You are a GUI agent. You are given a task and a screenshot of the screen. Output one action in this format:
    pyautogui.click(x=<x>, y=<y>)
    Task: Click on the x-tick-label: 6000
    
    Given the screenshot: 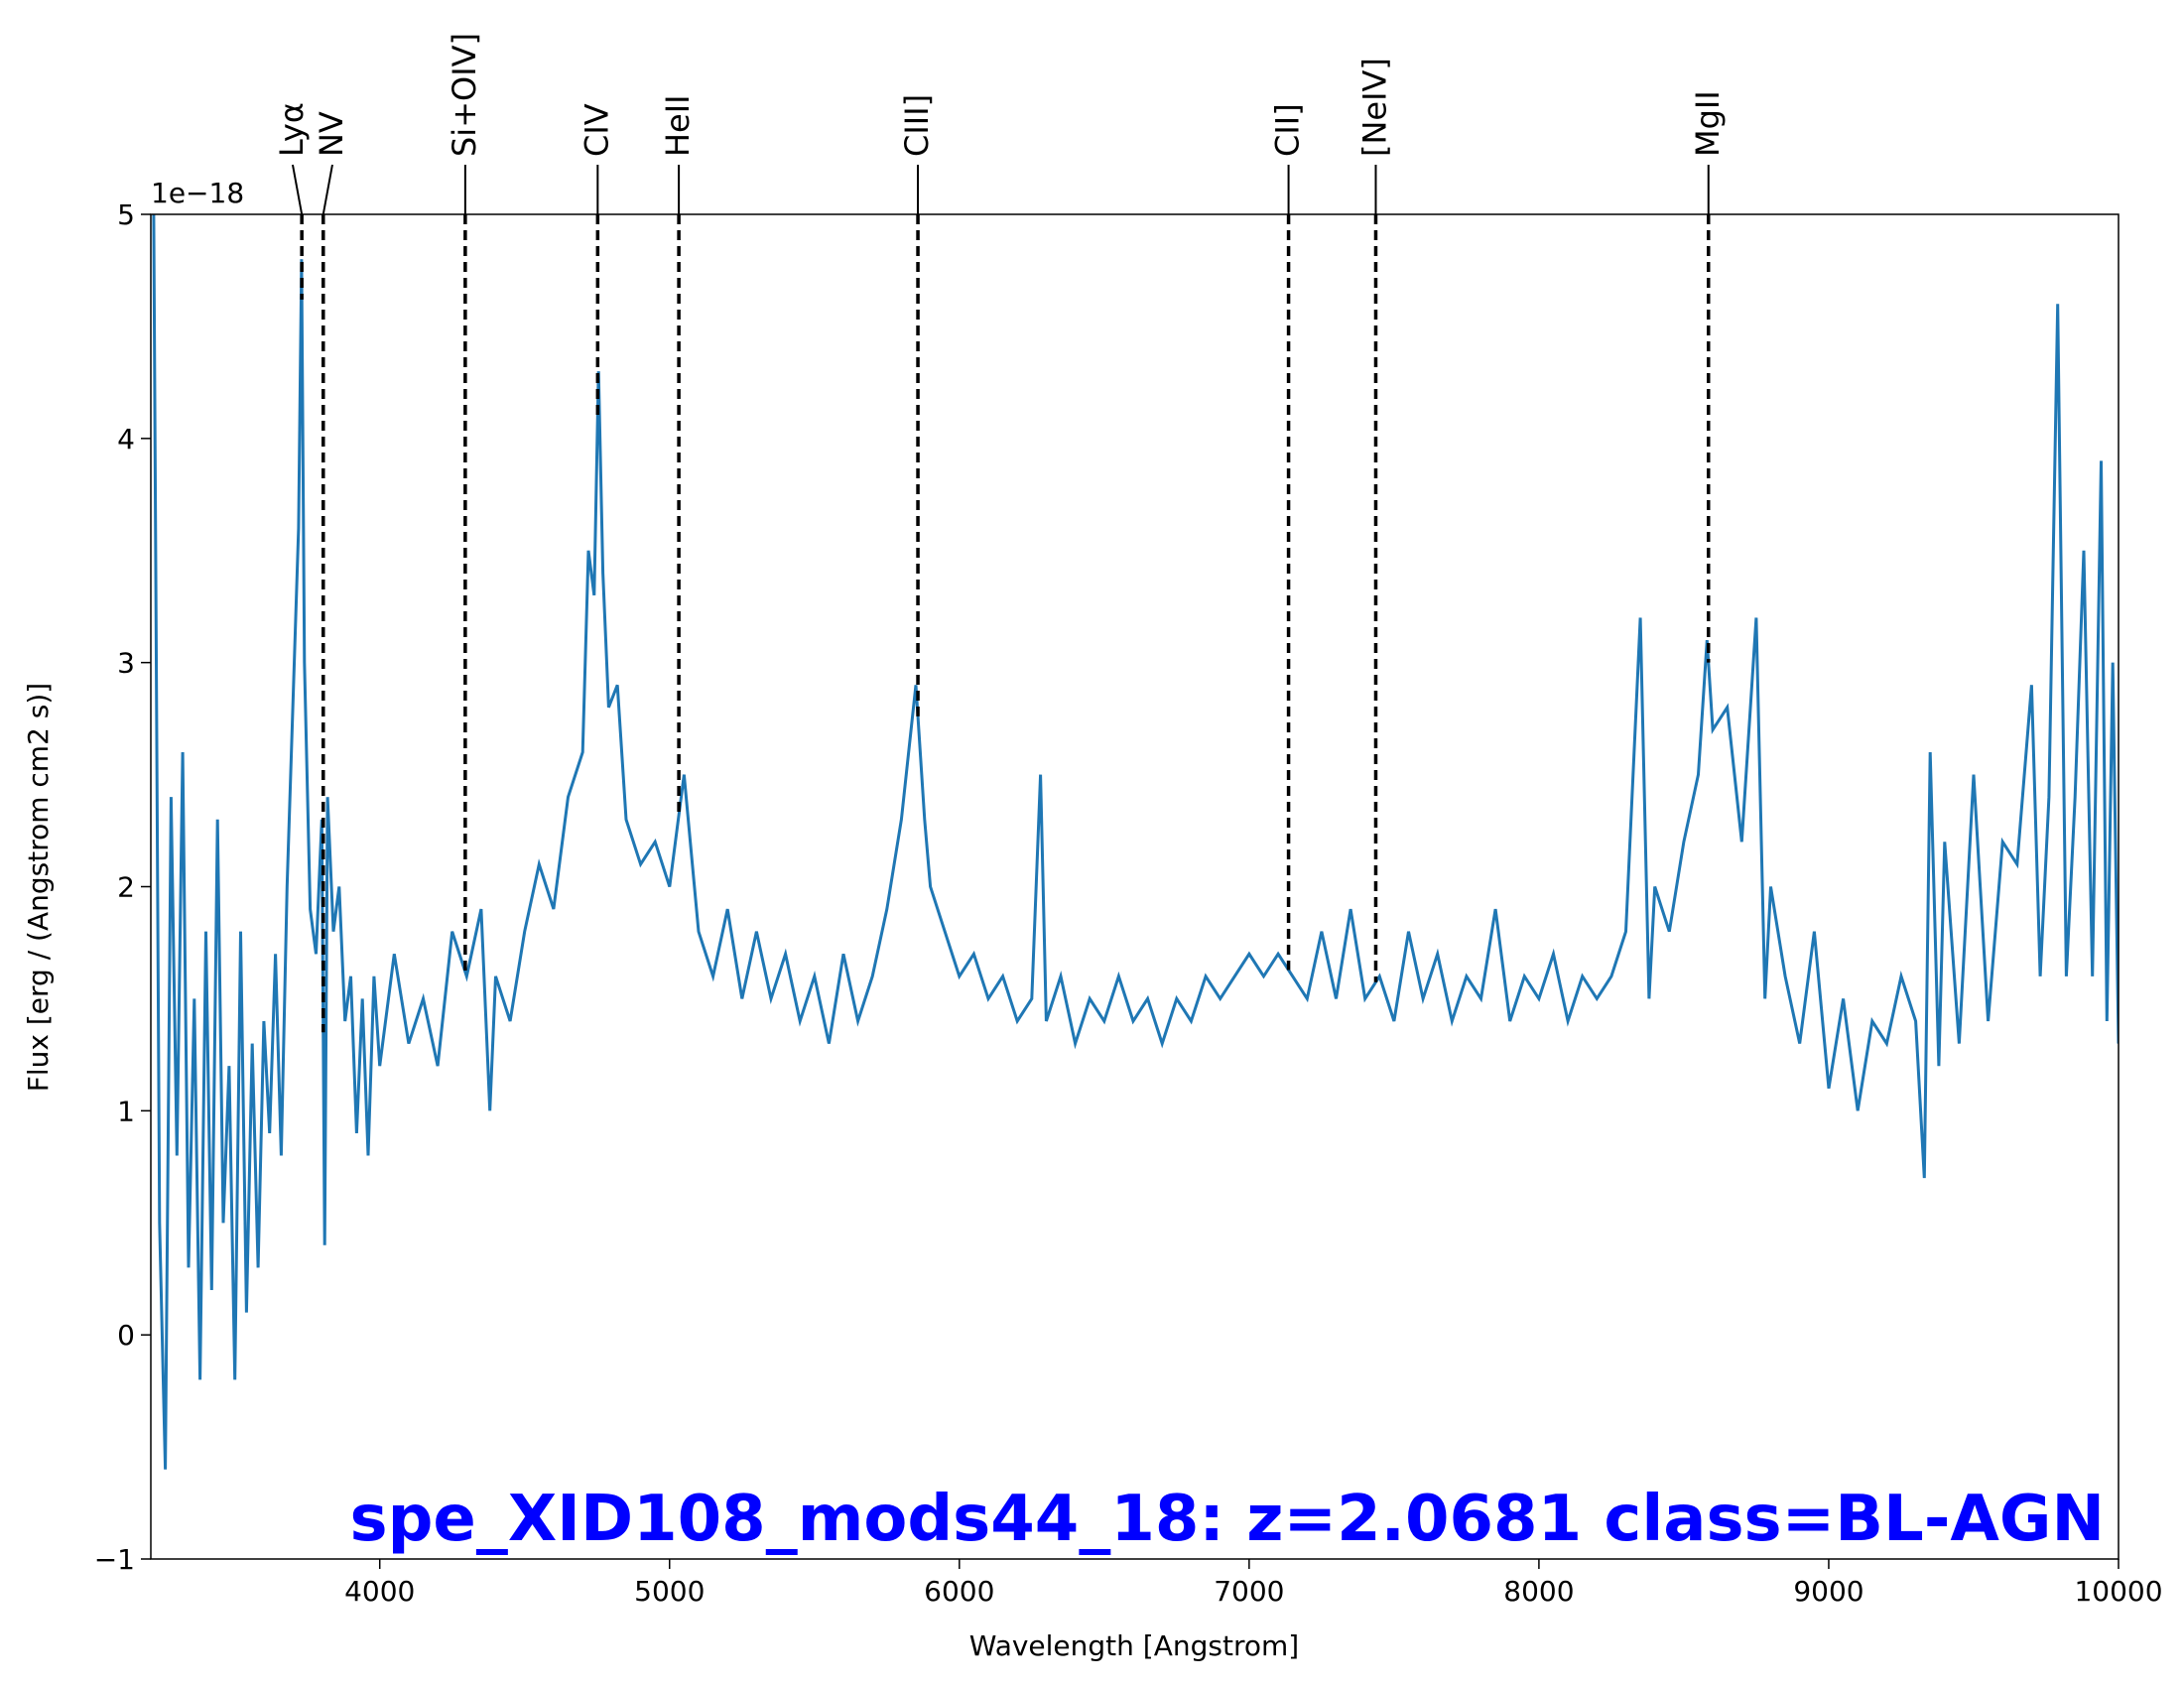 What is the action you would take?
    pyautogui.click(x=959, y=1591)
    